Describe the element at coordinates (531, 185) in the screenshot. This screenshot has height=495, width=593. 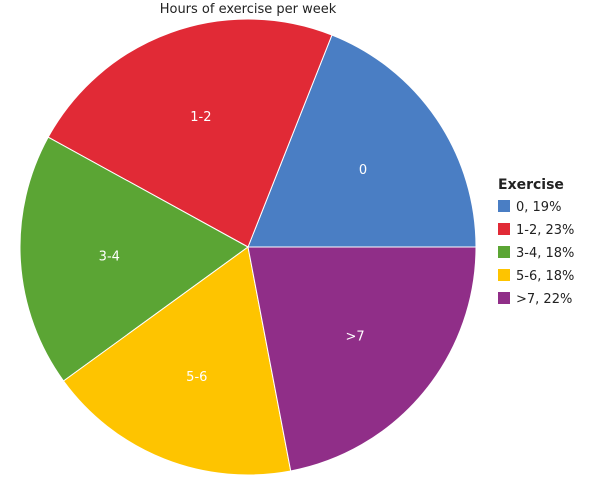
I see `legend-title: Exercise` at that location.